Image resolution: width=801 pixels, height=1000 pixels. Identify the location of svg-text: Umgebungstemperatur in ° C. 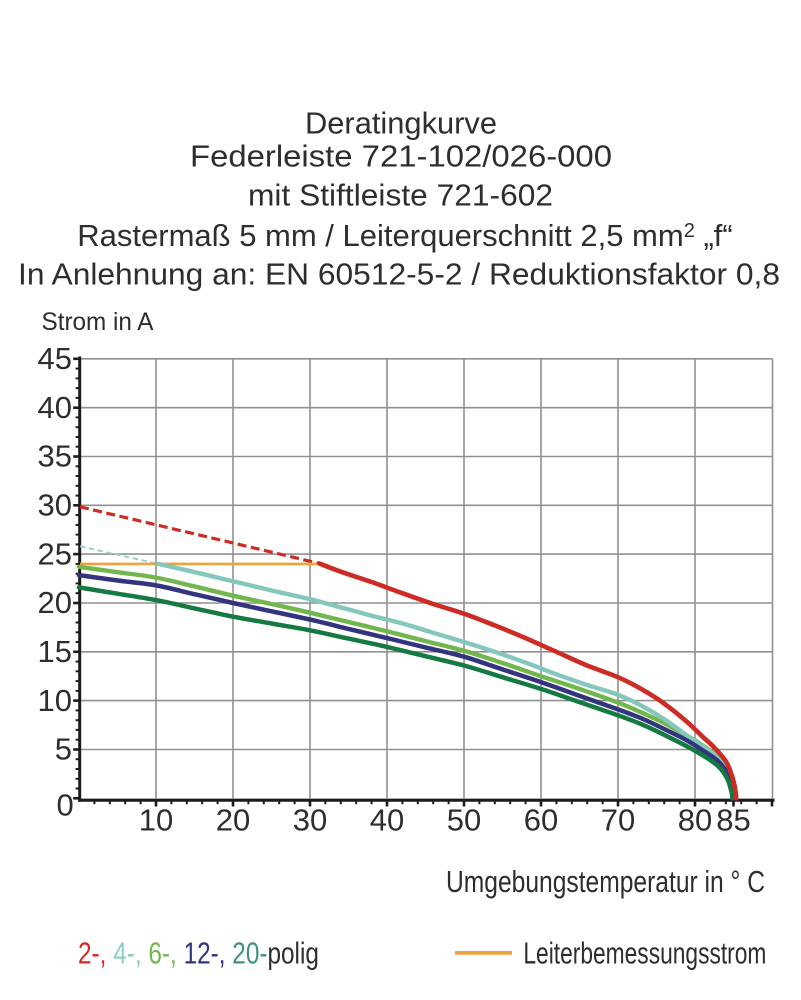
(605, 881).